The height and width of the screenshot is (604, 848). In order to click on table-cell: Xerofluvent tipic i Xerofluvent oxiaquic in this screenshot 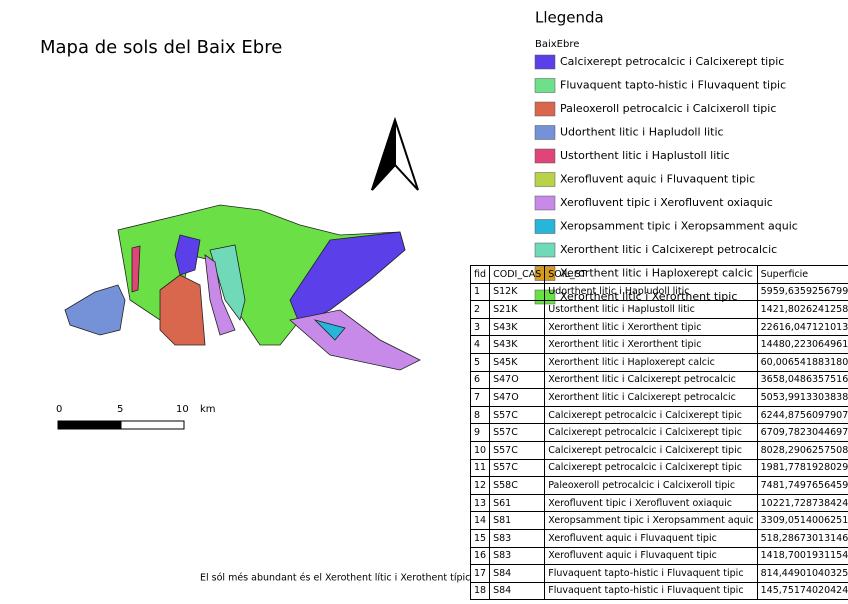, I will do `click(651, 503)`.